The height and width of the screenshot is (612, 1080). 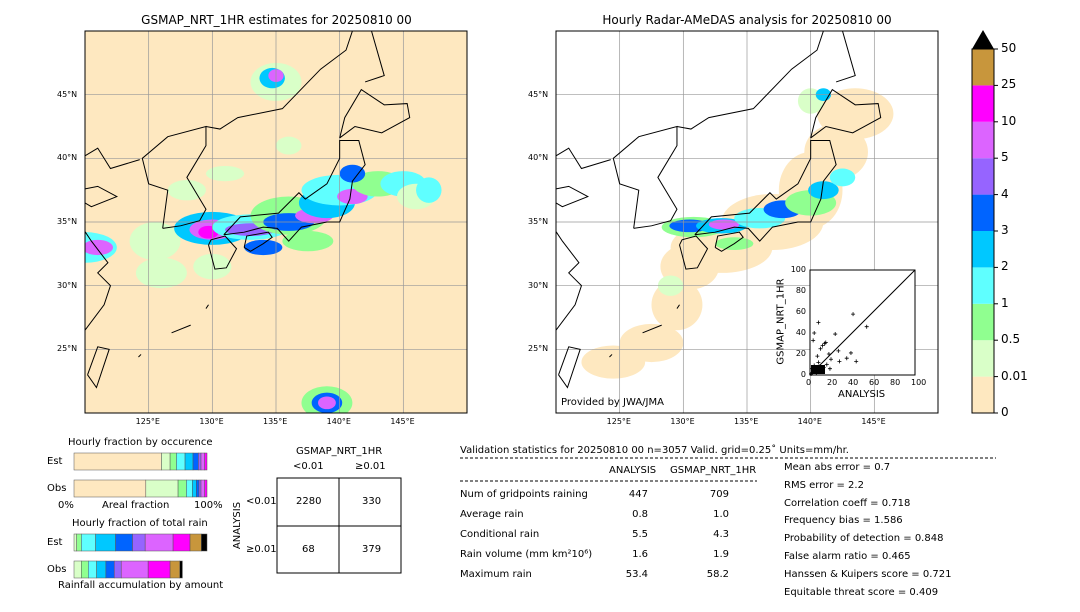 What do you see at coordinates (141, 585) in the screenshot?
I see `rain-xlabel: Rainfall accumulation by amount` at bounding box center [141, 585].